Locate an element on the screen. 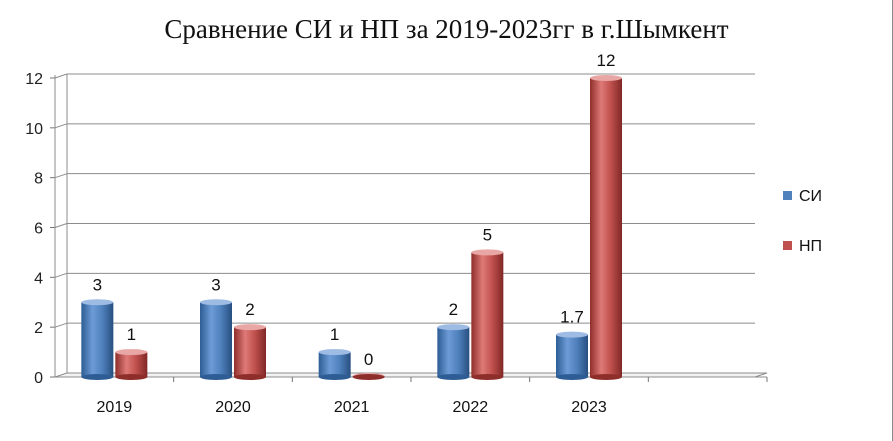 The width and height of the screenshot is (893, 441). bar-np-2022 is located at coordinates (487, 314).